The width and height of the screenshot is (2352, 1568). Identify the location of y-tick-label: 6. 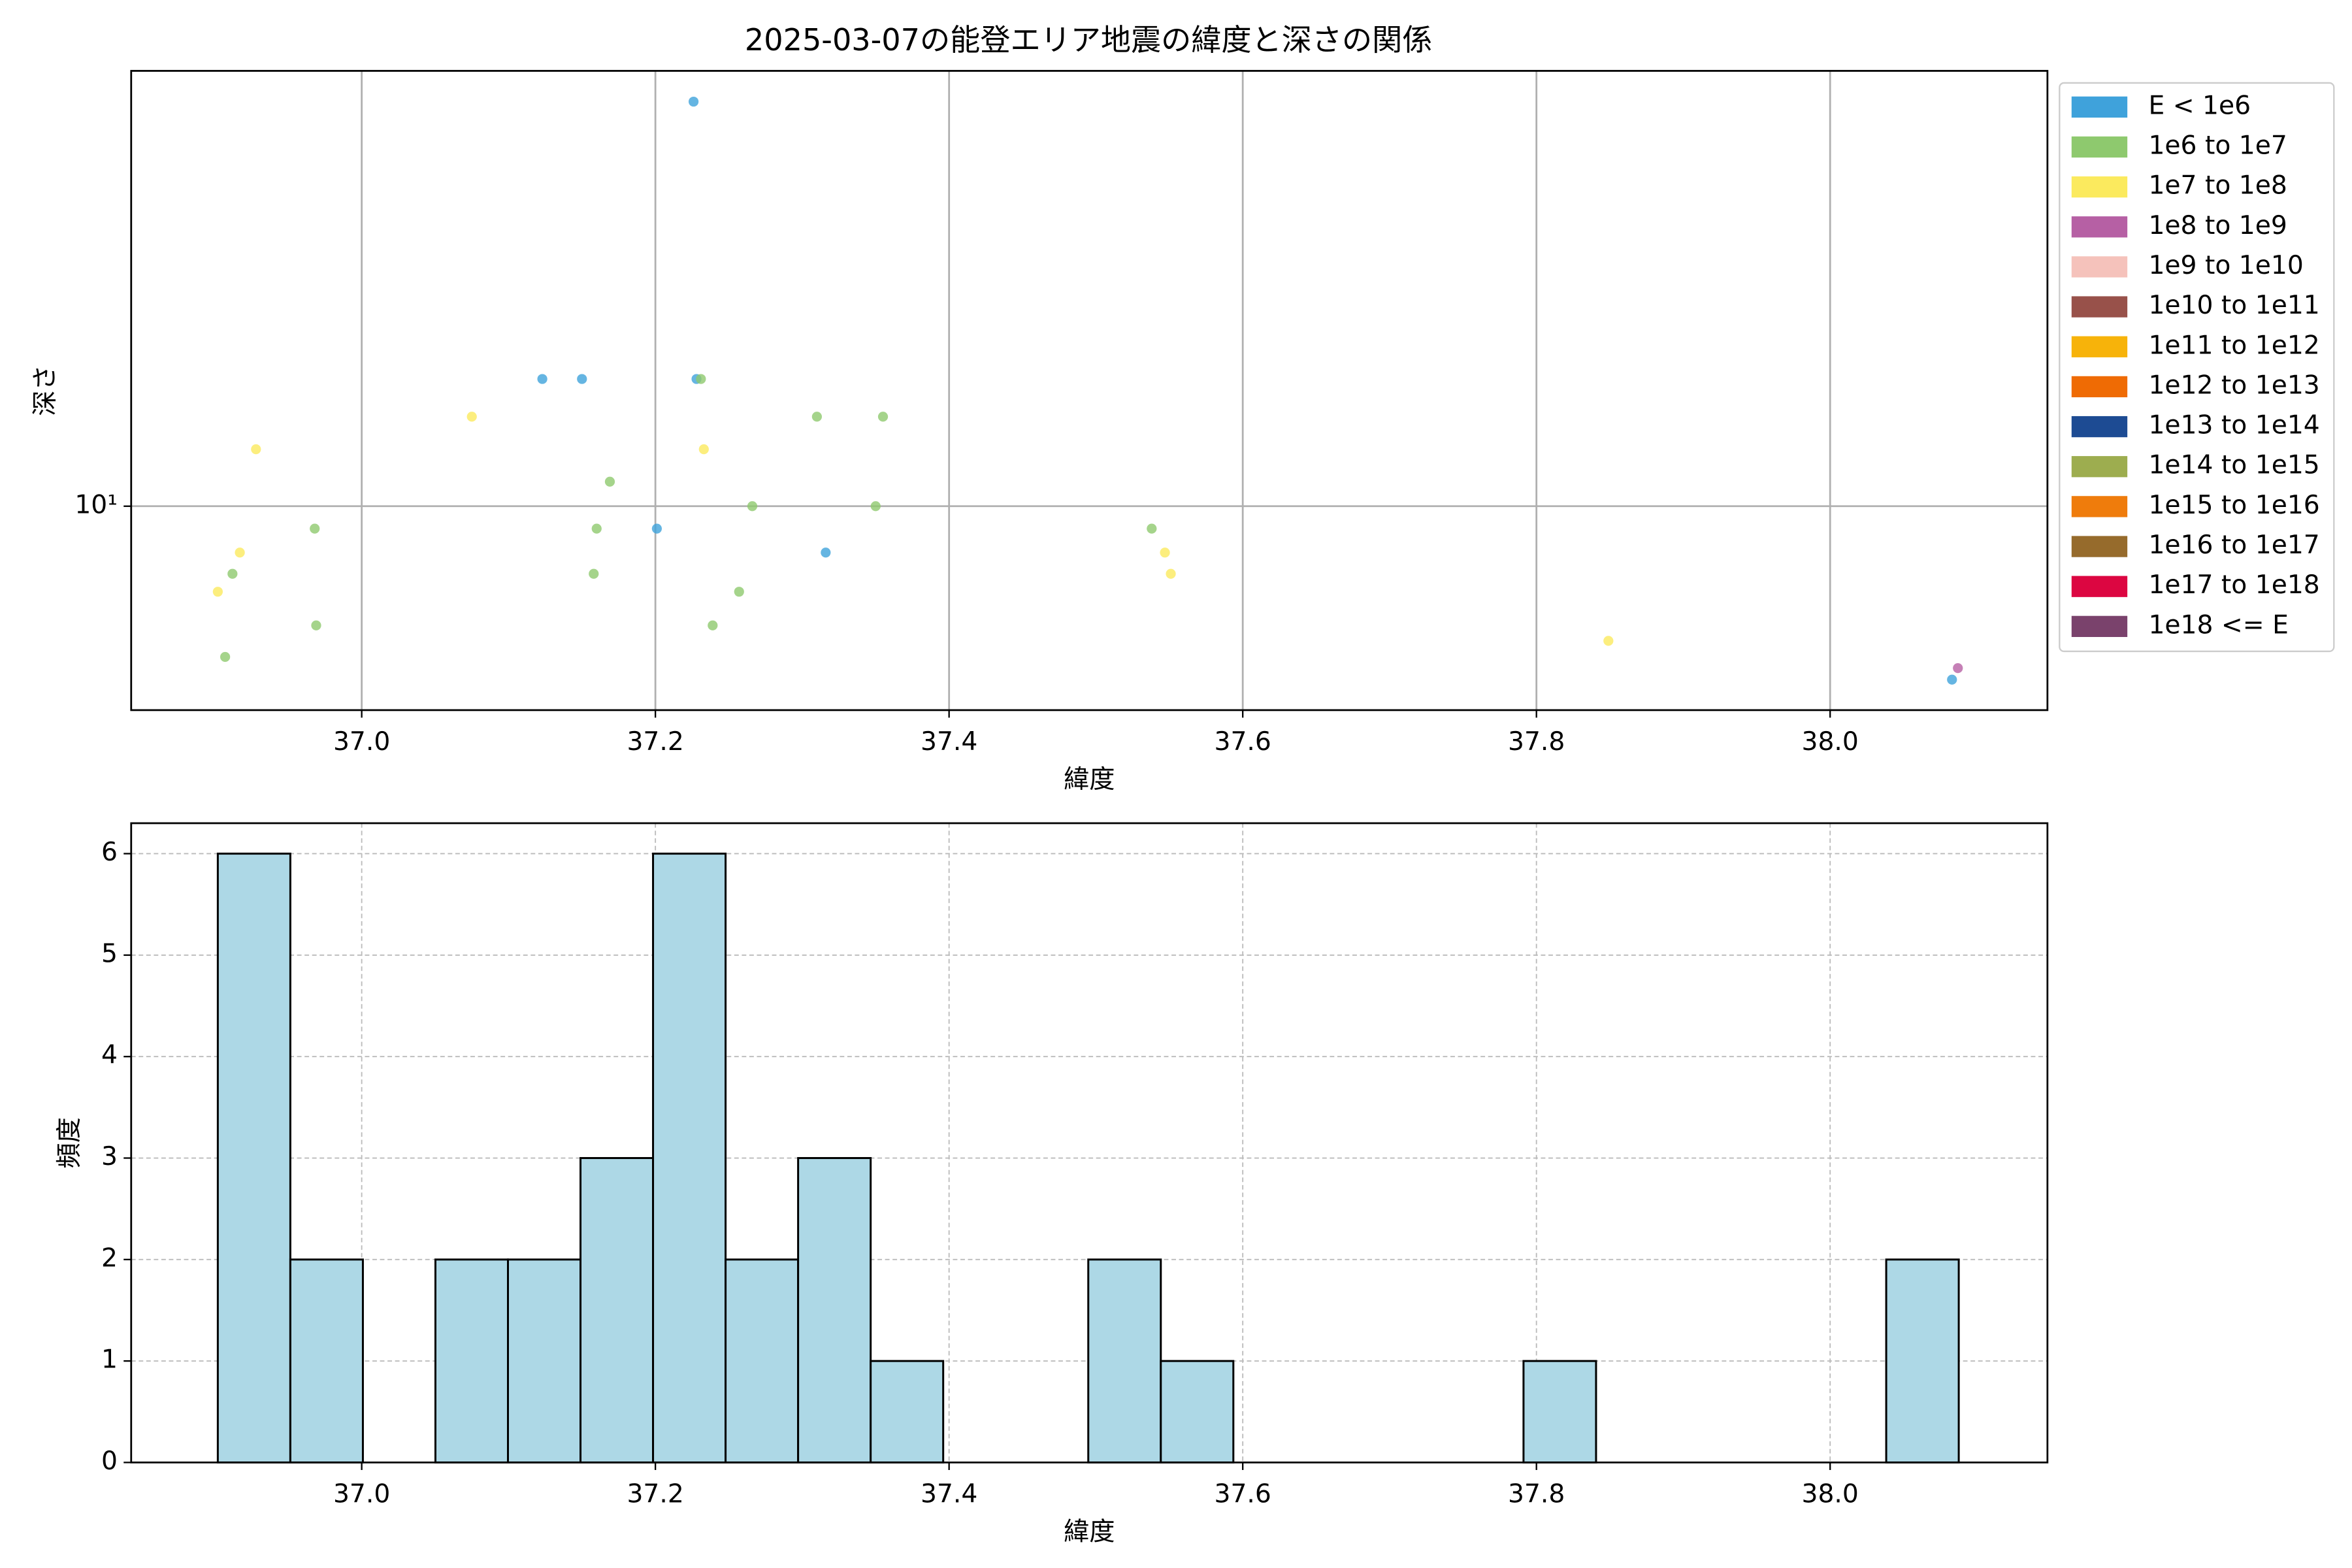
(109, 852).